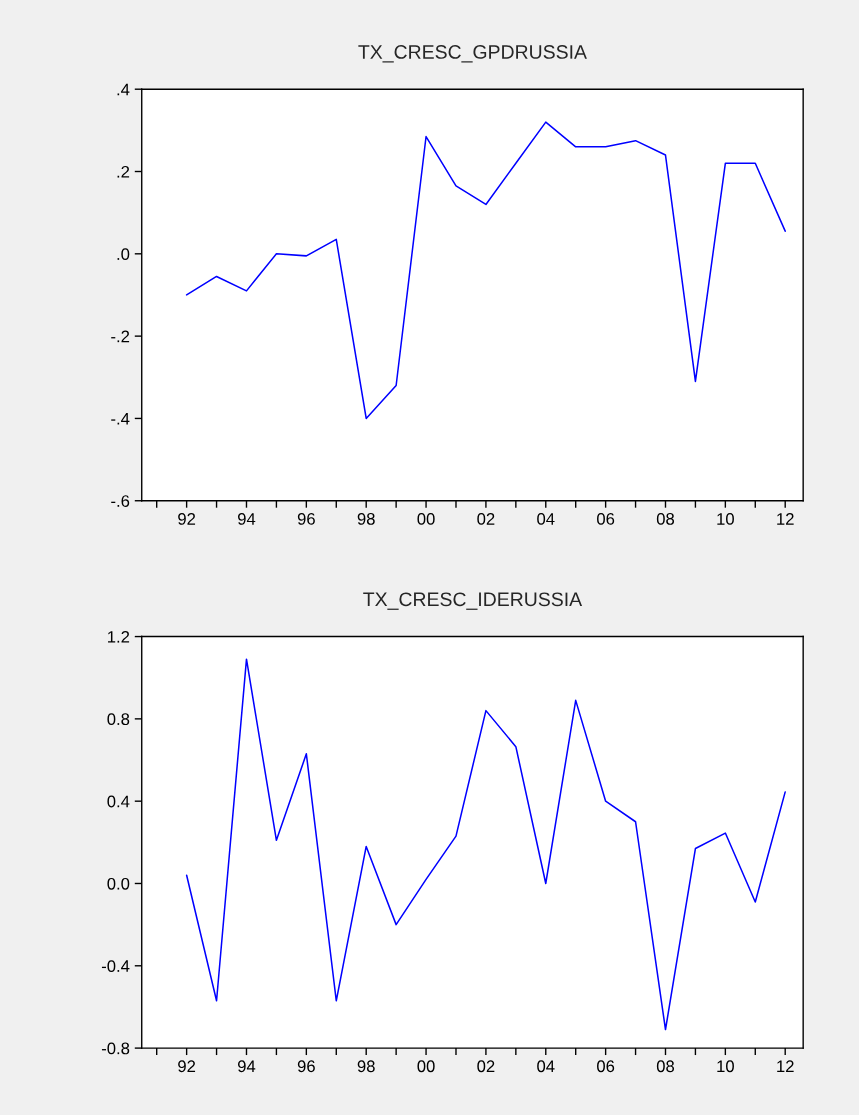 The height and width of the screenshot is (1115, 859). What do you see at coordinates (123, 254) in the screenshot?
I see `y-tick-label: .0` at bounding box center [123, 254].